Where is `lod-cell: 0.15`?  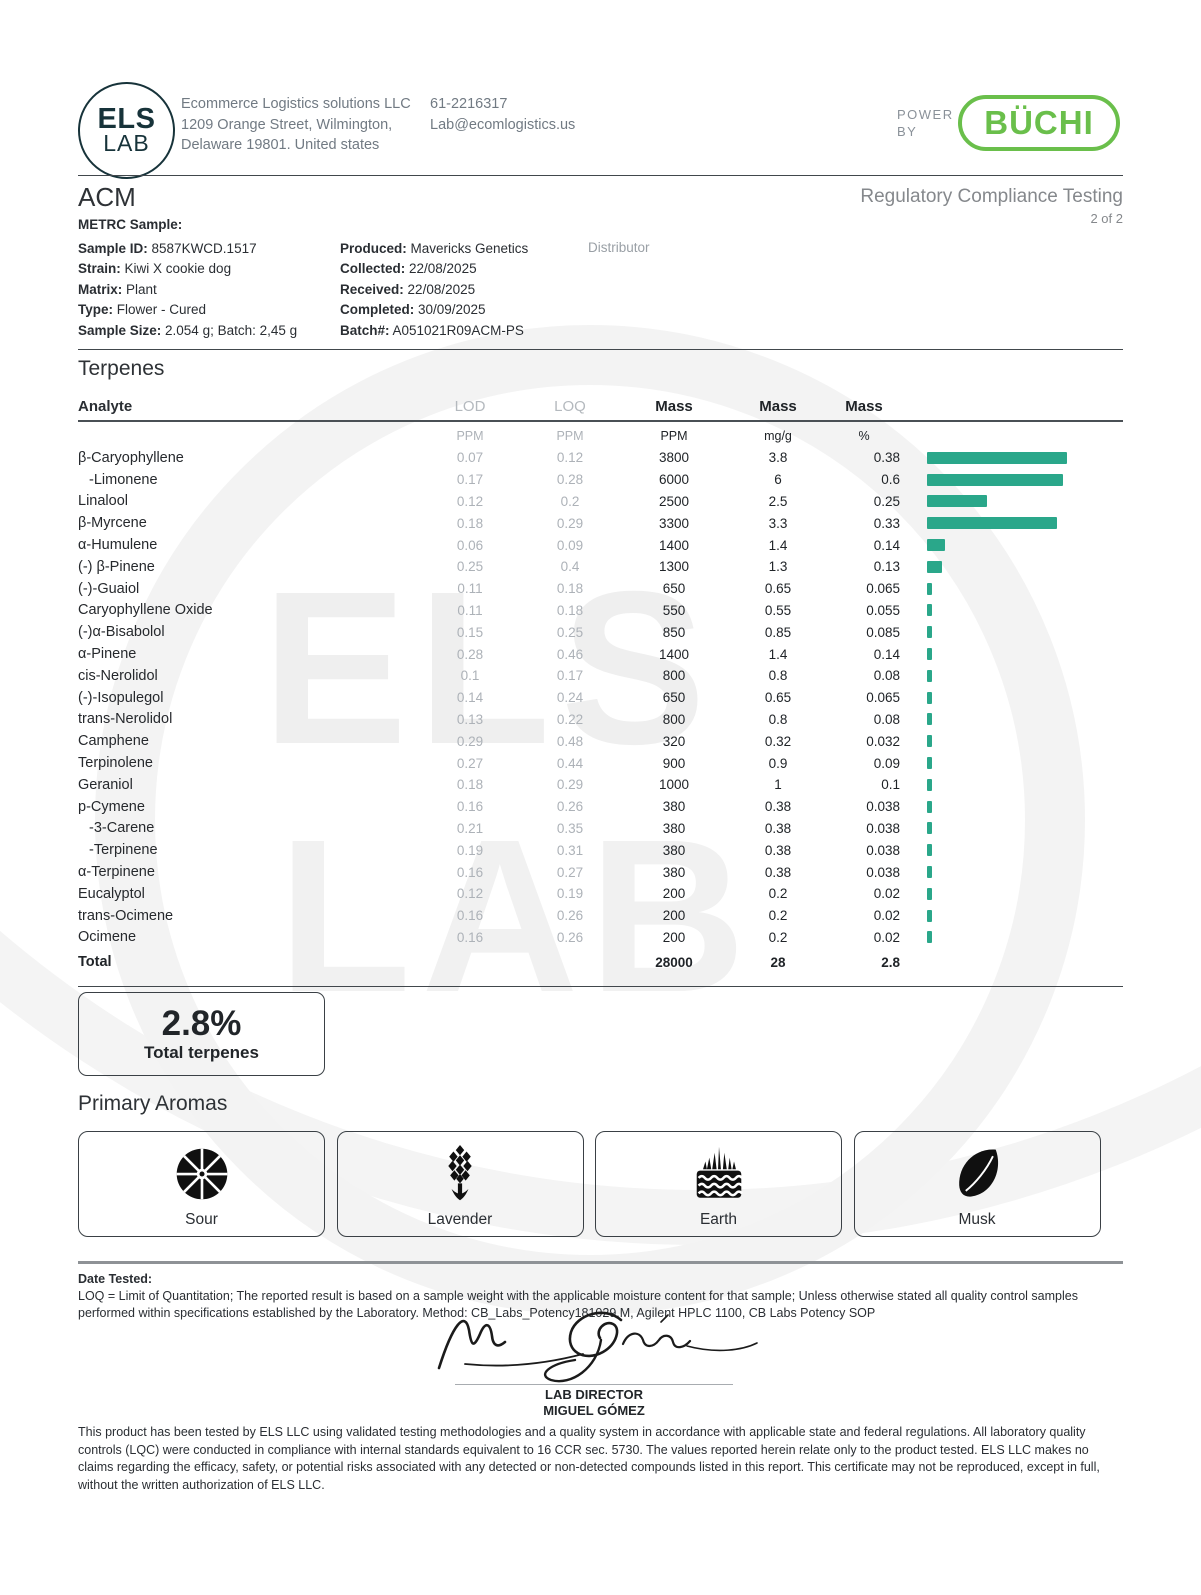
lod-cell: 0.15 is located at coordinates (470, 632).